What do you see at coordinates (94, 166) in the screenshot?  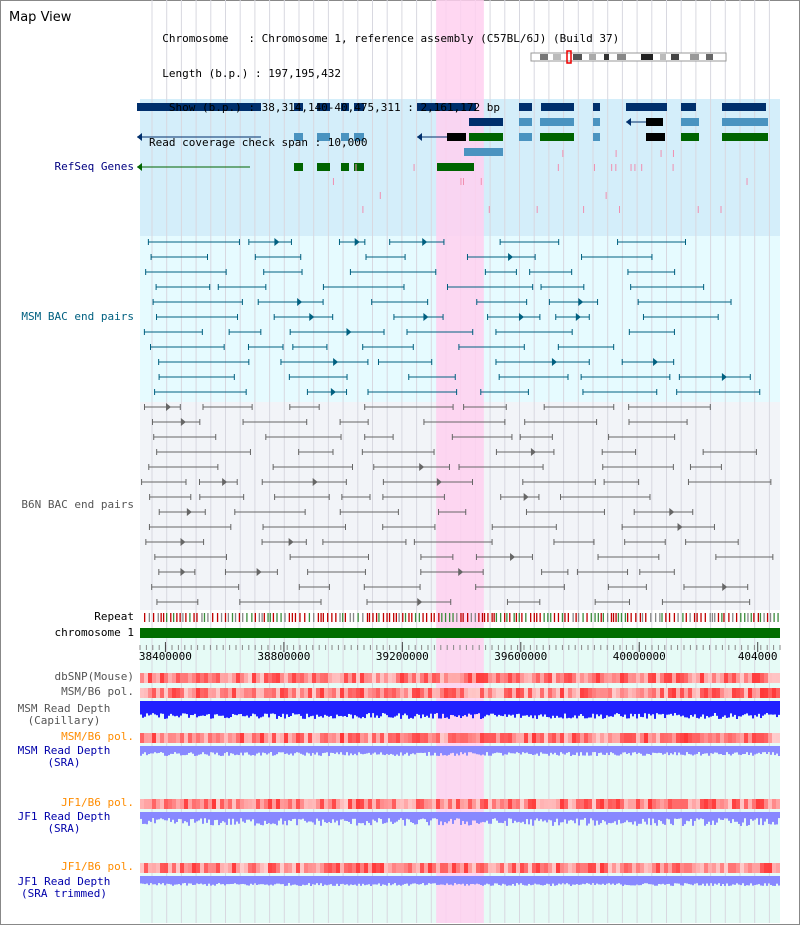 I see `track-label-refseq-genes: RefSeq Genes` at bounding box center [94, 166].